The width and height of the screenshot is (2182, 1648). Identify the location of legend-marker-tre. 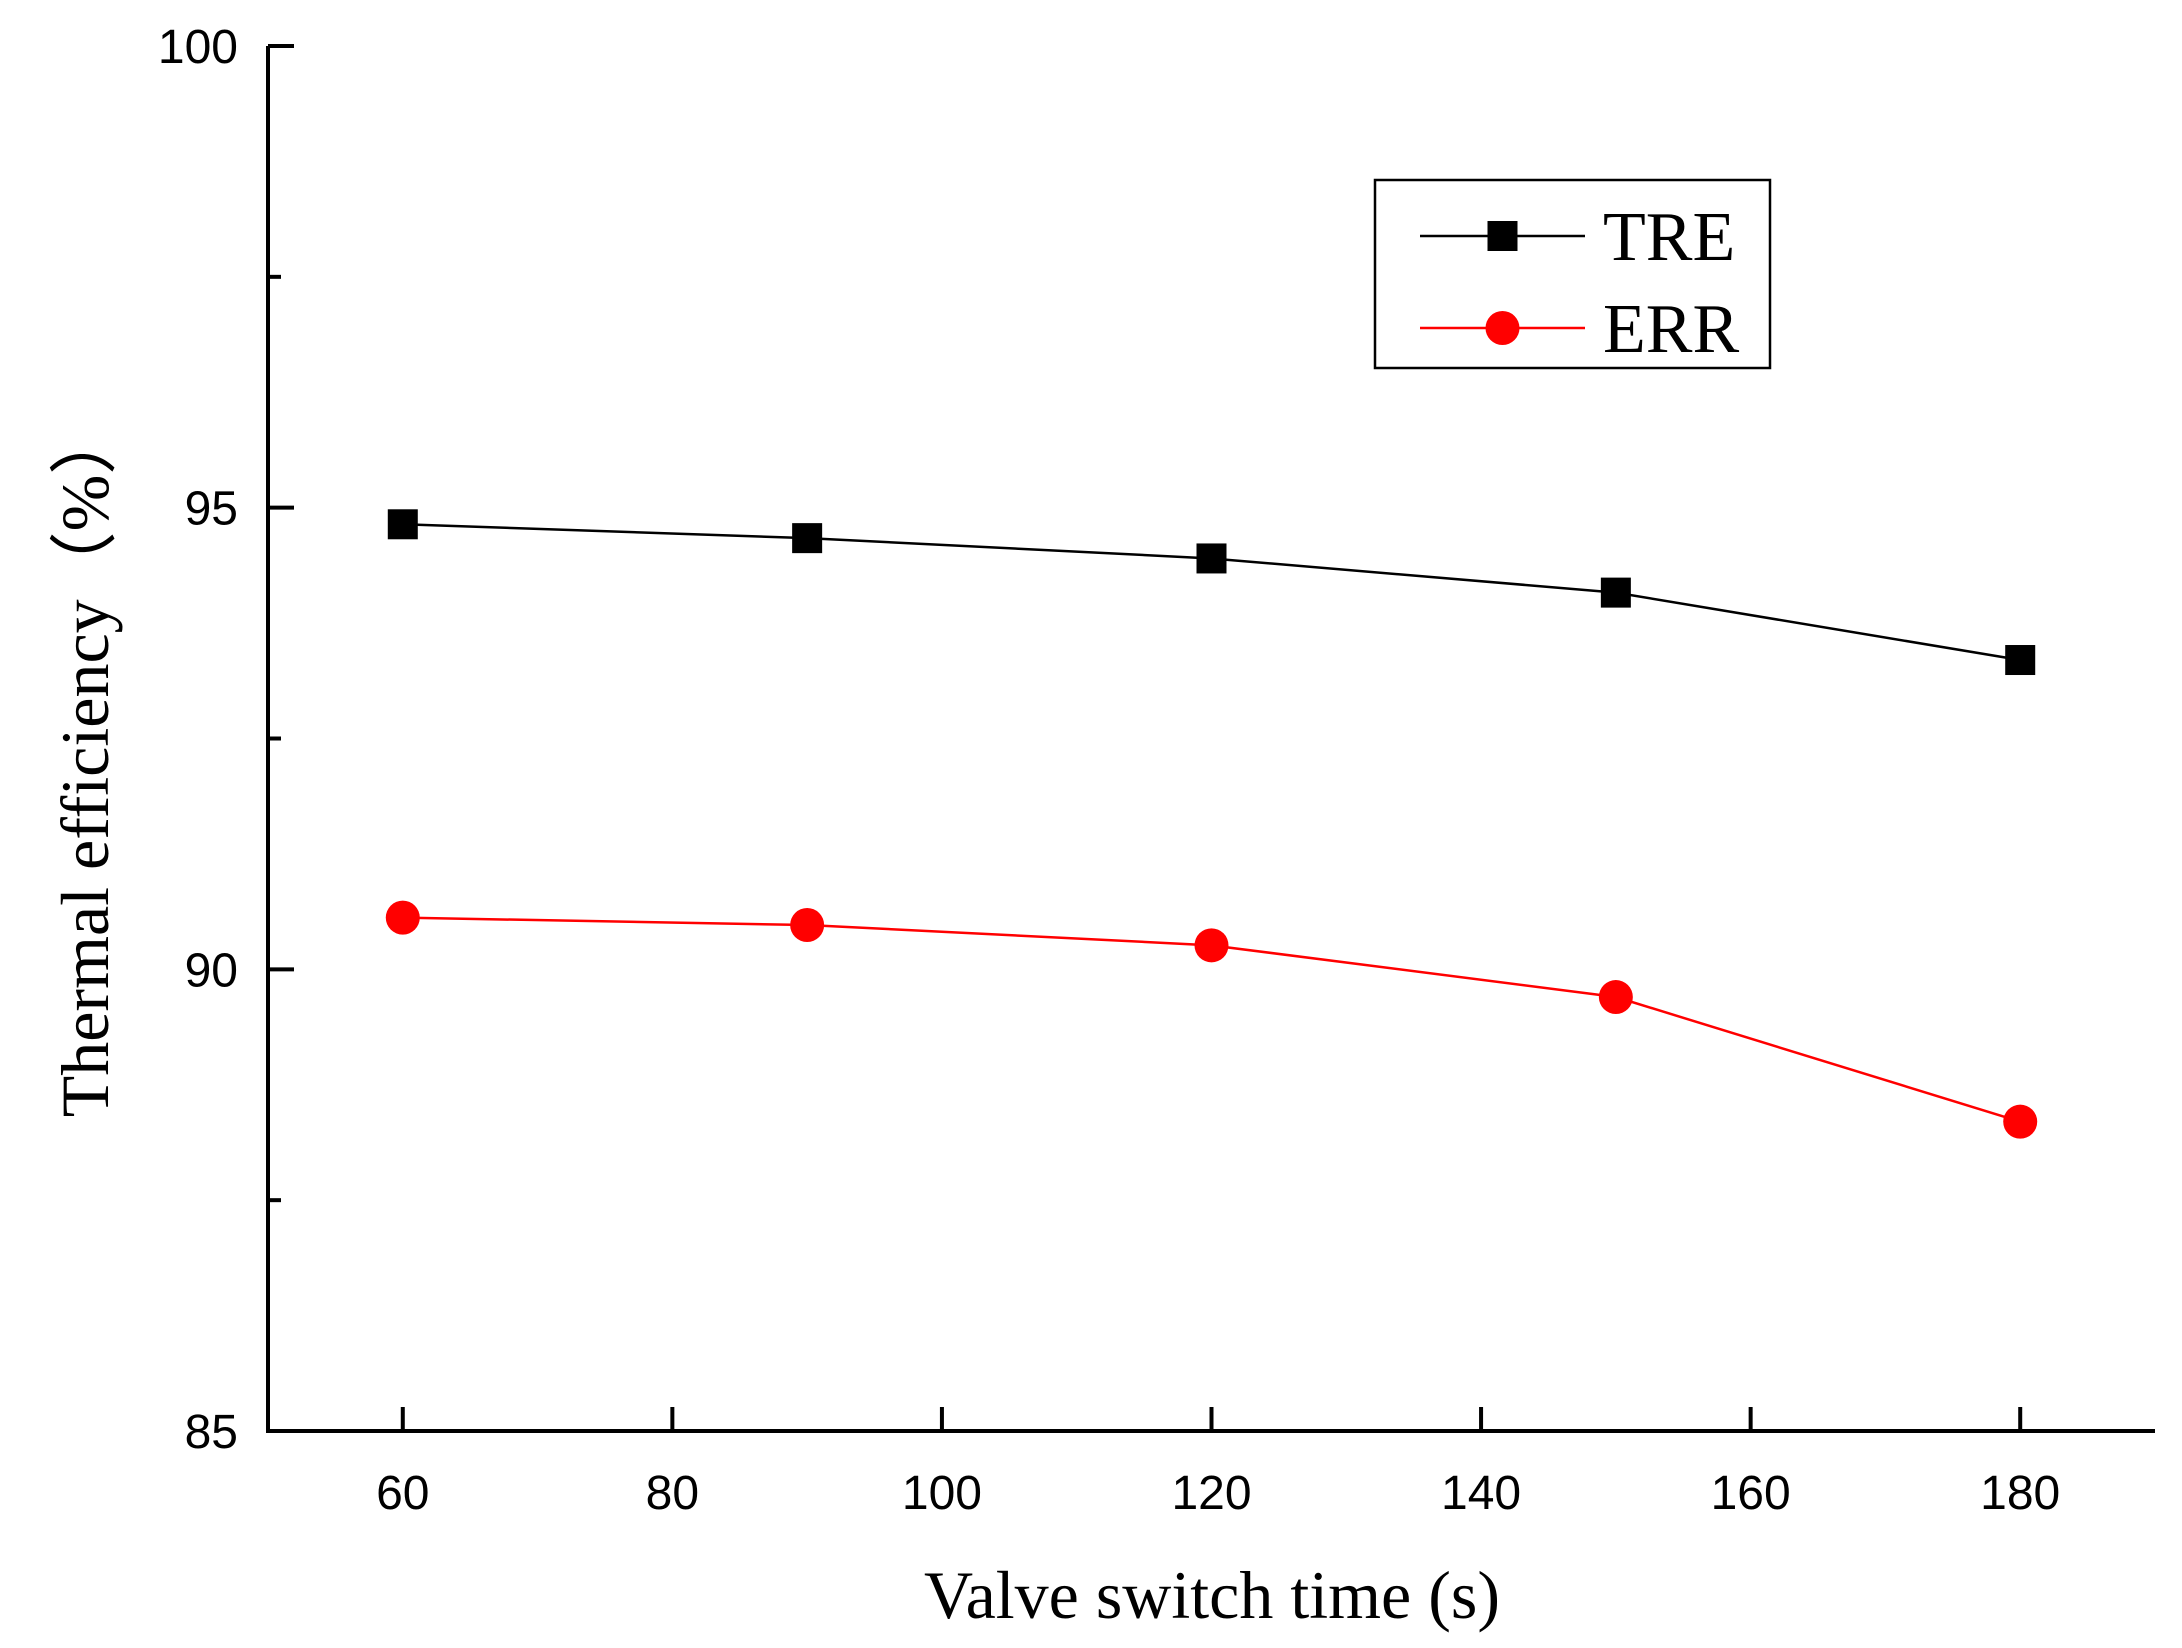
(1502, 236).